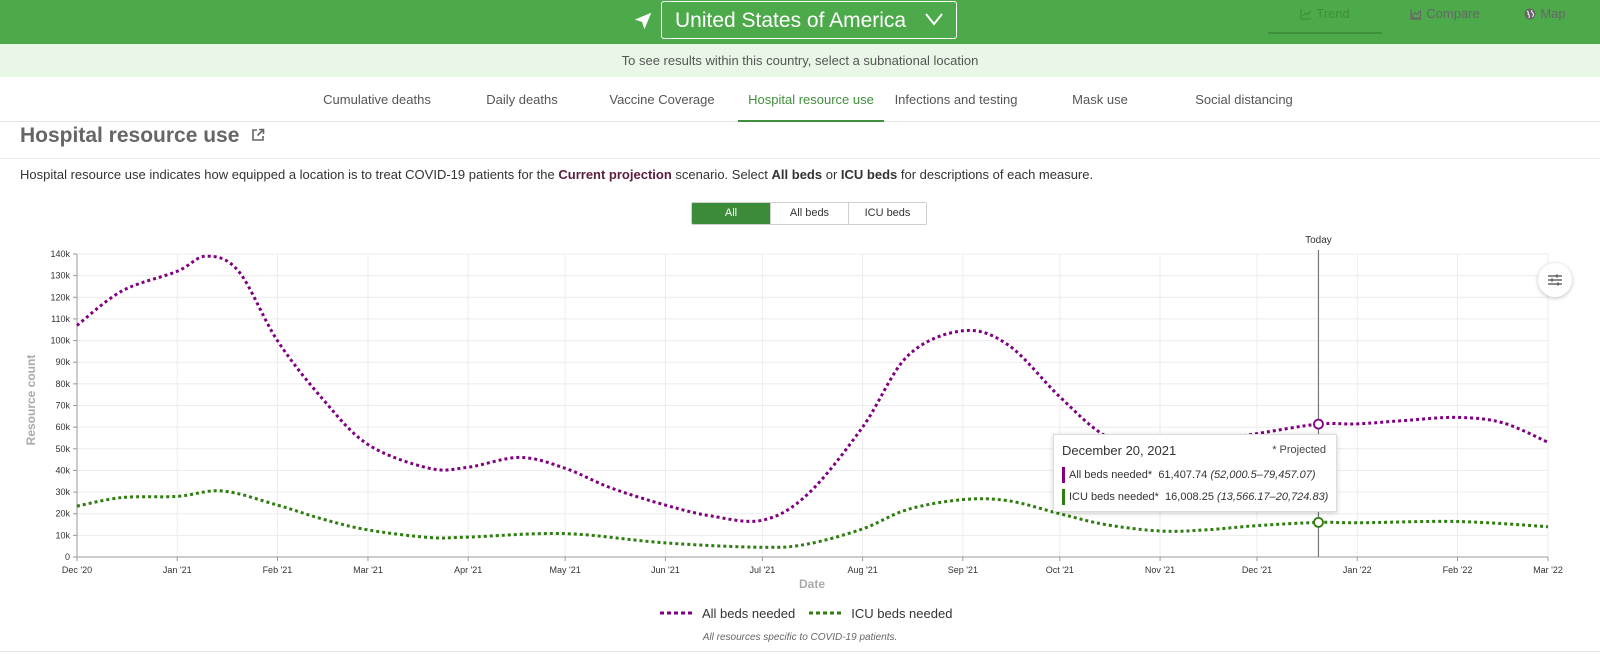 The image size is (1600, 654). I want to click on view-tab-trend: Trend, so click(1325, 17).